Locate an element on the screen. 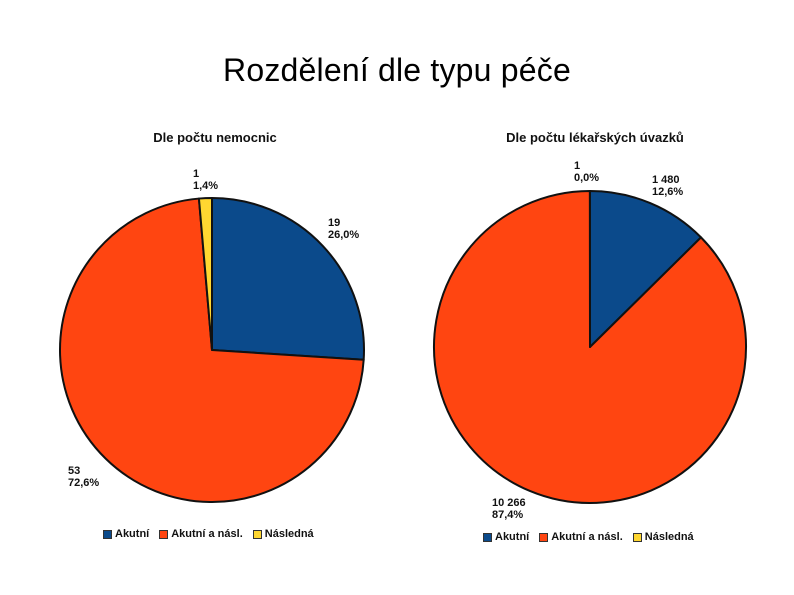  slice-value-label: 1 480 is located at coordinates (666, 180).